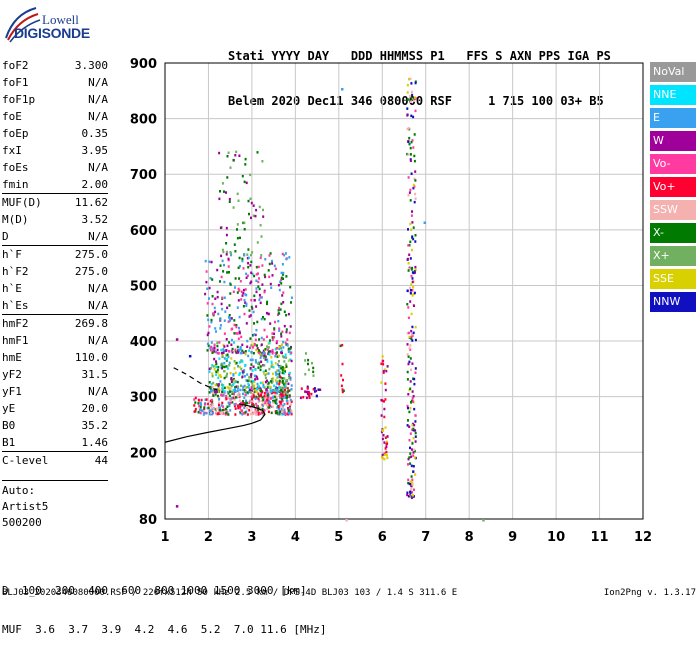 This screenshot has height=649, width=700. I want to click on param-value: 110.0, so click(91, 357).